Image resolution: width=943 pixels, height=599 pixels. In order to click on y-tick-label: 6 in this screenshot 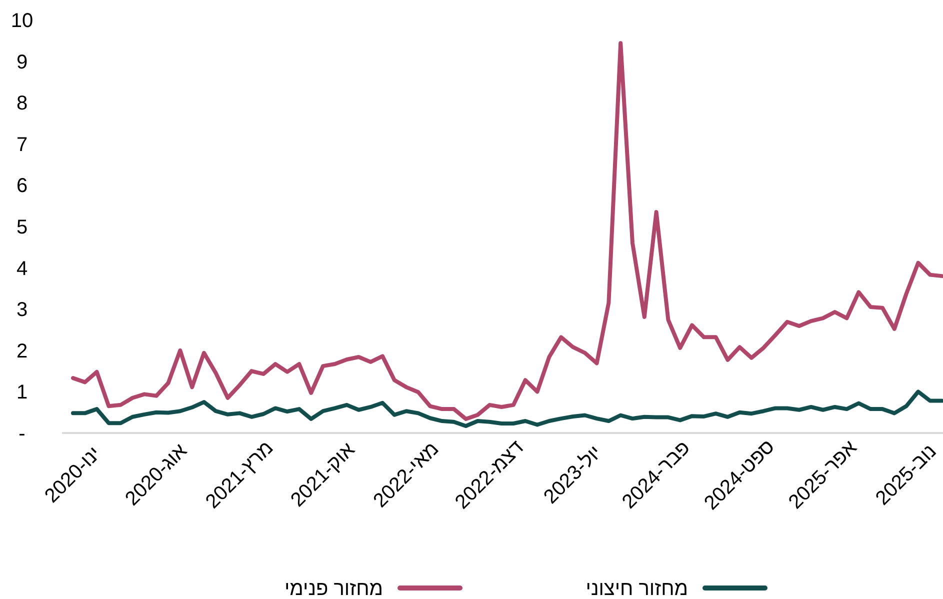, I will do `click(22, 186)`.